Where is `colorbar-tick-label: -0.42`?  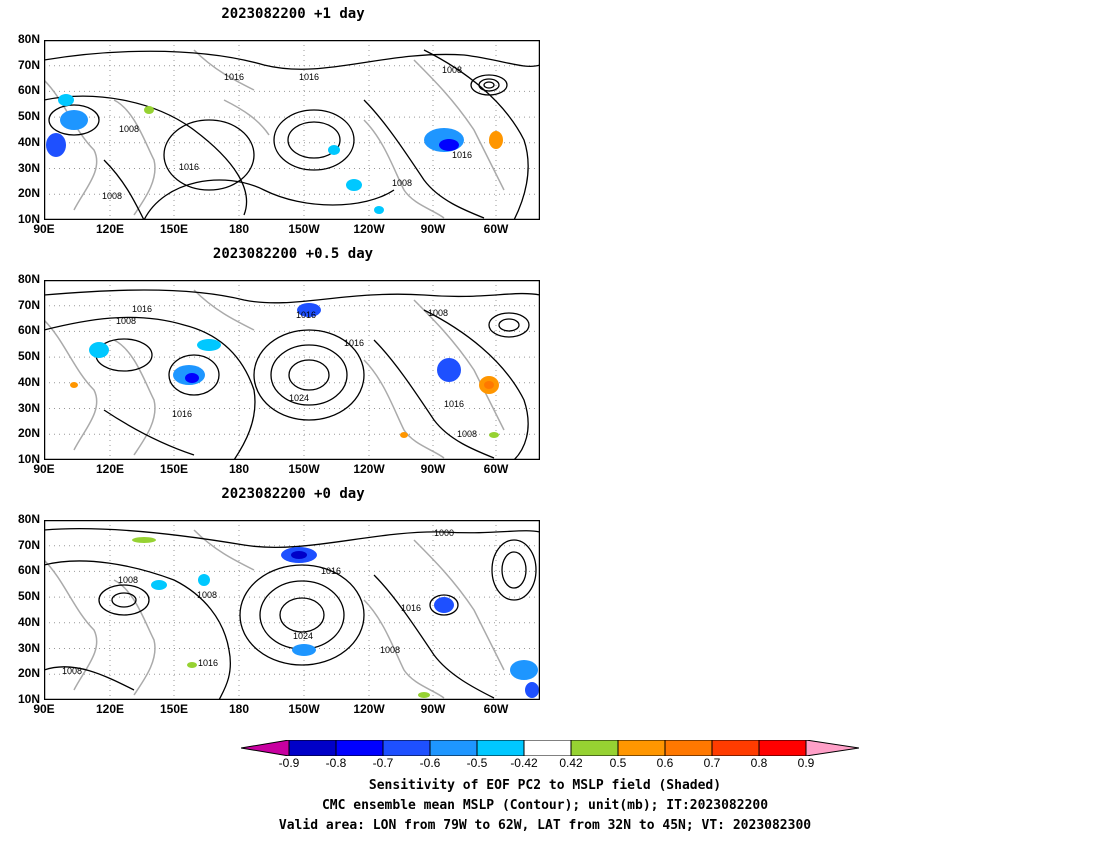 colorbar-tick-label: -0.42 is located at coordinates (524, 763).